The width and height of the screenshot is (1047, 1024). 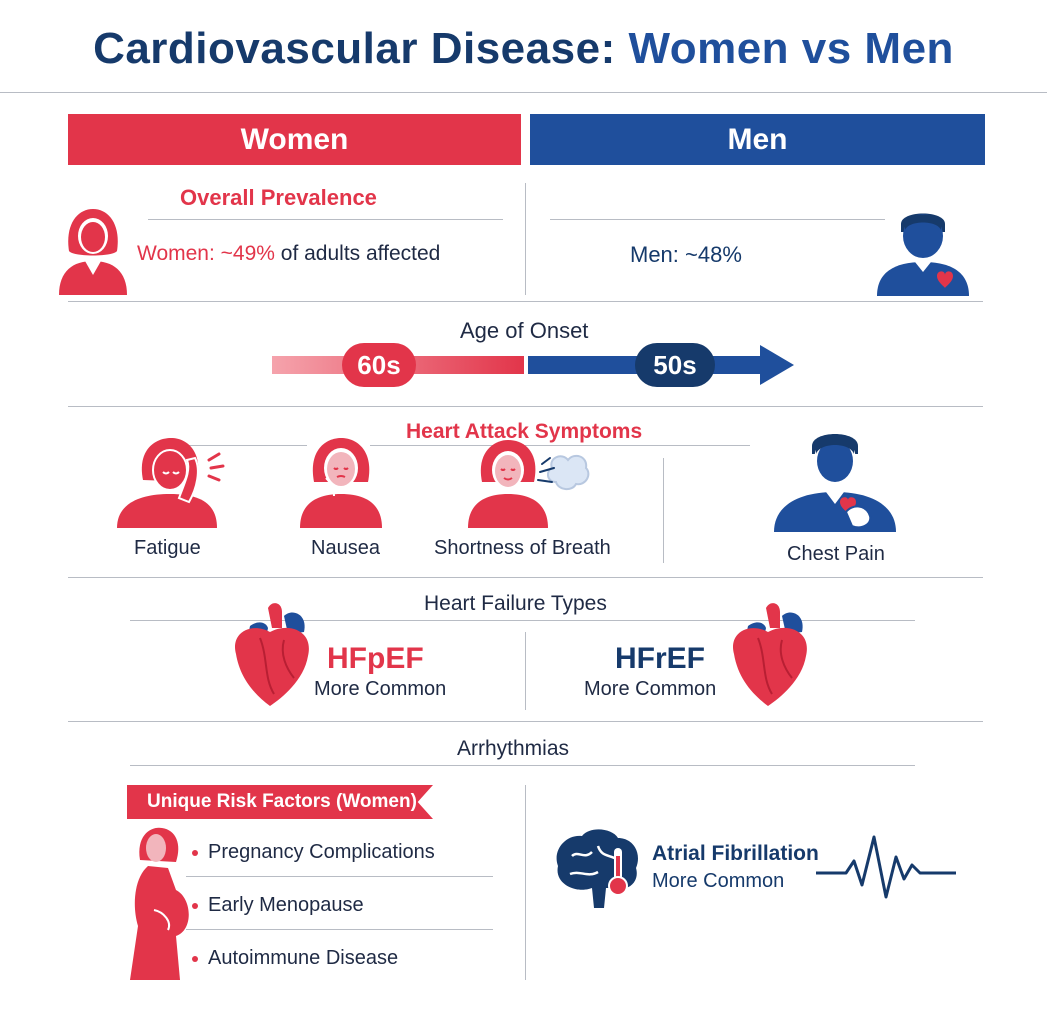 I want to click on title-divider, so click(x=523, y=92).